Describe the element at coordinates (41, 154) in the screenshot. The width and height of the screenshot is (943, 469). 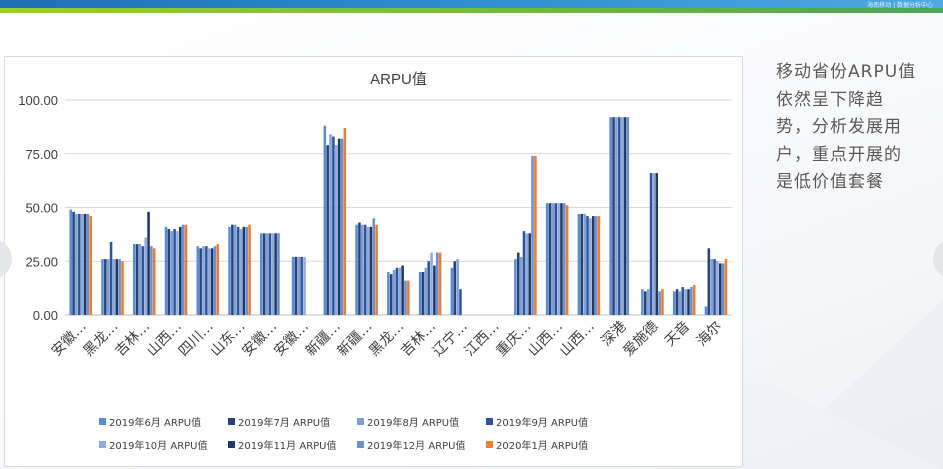
I see `y-tick-label: 75.00` at that location.